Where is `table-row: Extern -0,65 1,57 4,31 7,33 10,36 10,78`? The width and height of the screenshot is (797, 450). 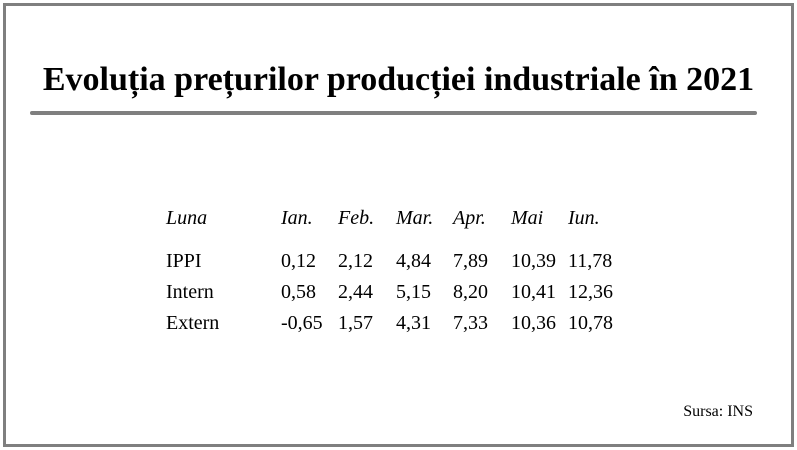 table-row: Extern -0,65 1,57 4,31 7,33 10,36 10,78 is located at coordinates (397, 323).